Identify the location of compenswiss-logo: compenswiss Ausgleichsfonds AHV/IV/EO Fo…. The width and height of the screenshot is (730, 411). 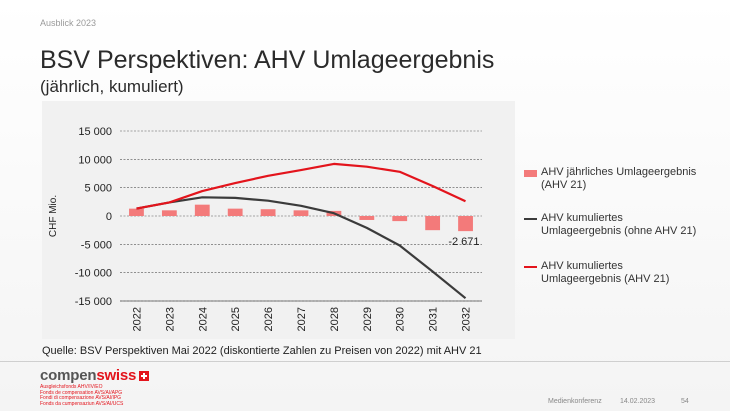
(95, 387).